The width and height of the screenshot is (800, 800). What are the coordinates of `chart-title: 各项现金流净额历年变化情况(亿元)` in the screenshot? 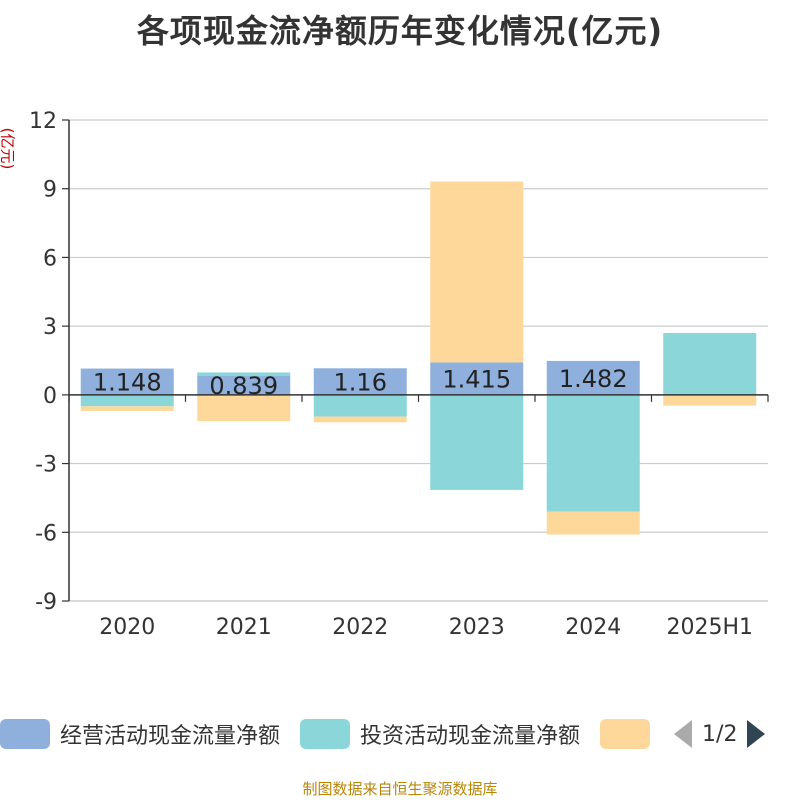 It's located at (400, 31).